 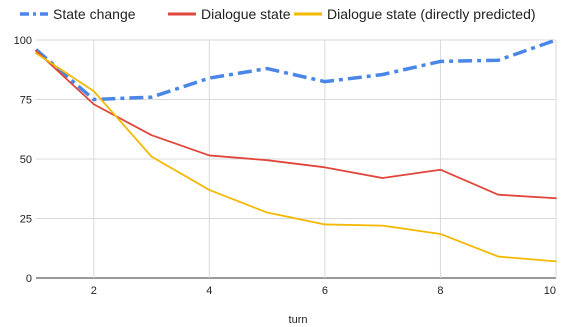 What do you see at coordinates (209, 291) in the screenshot?
I see `x-tick-label: 4` at bounding box center [209, 291].